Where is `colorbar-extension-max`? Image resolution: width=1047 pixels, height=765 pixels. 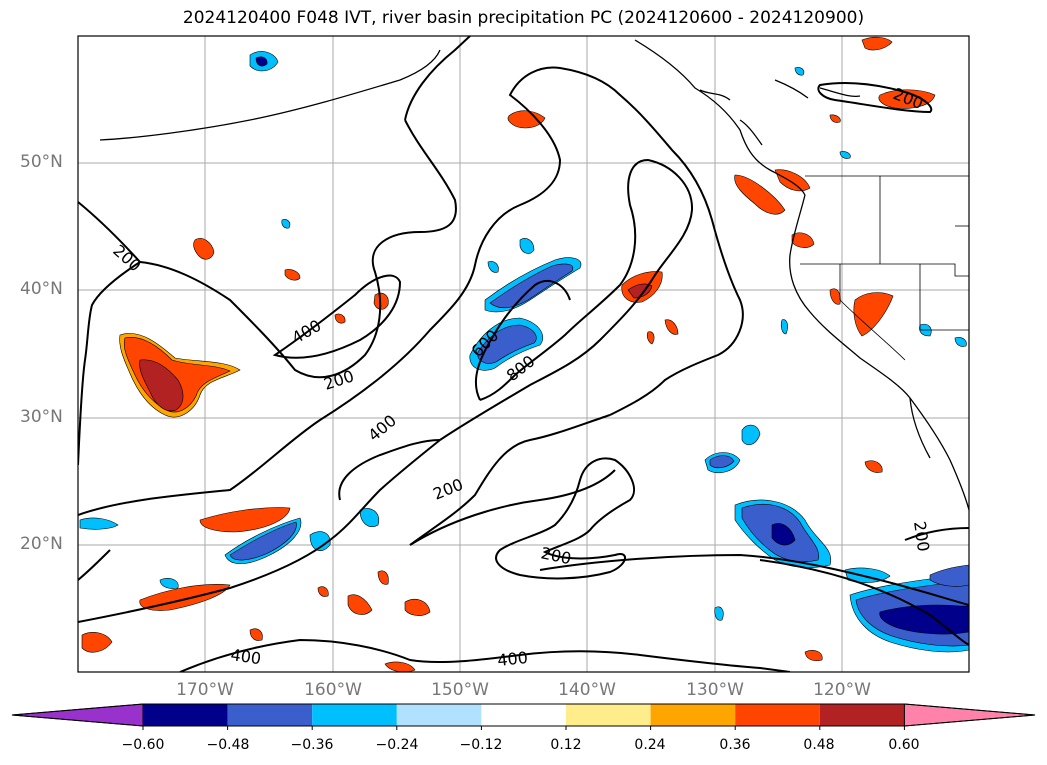
colorbar-extension-max is located at coordinates (969, 715).